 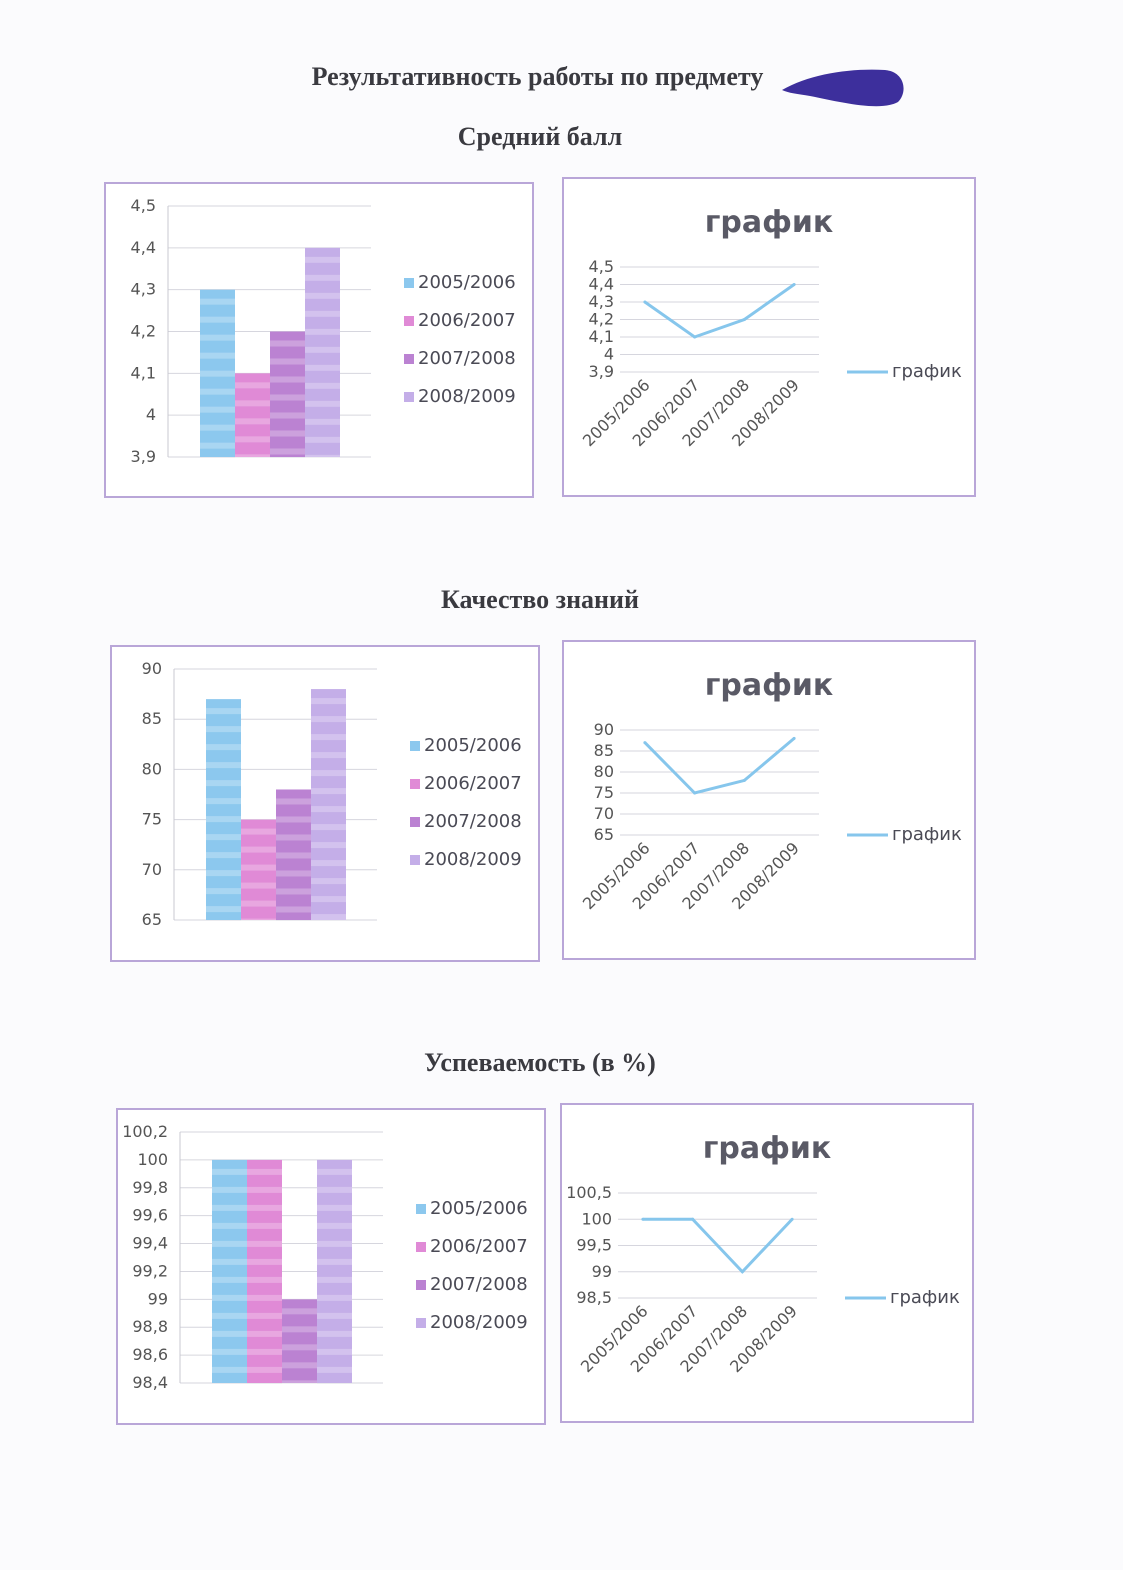 I want to click on legend-label-2005/2006: 2005/2006, so click(x=479, y=1208).